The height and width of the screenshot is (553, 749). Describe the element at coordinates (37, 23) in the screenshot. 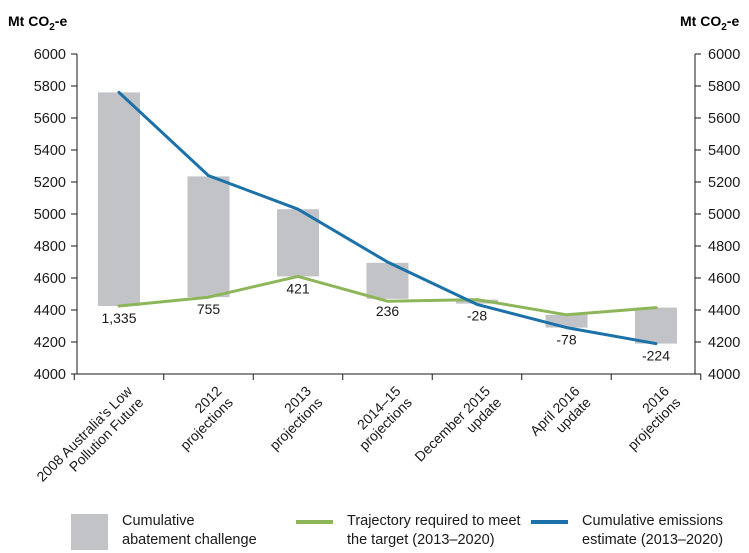

I see `left-axis-unit-label: Mt CO2-e` at that location.